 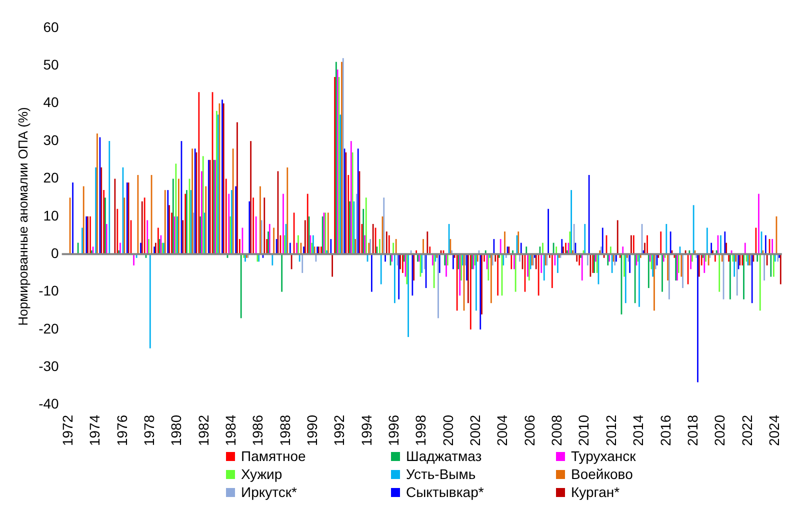 What do you see at coordinates (602, 474) in the screenshot?
I see `legend-label: Воейково` at bounding box center [602, 474].